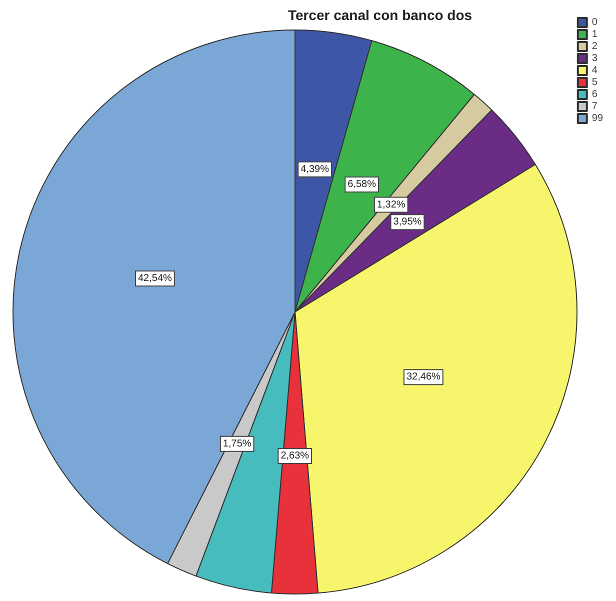 The height and width of the screenshot is (601, 616). What do you see at coordinates (595, 22) in the screenshot?
I see `legend-label: 0` at bounding box center [595, 22].